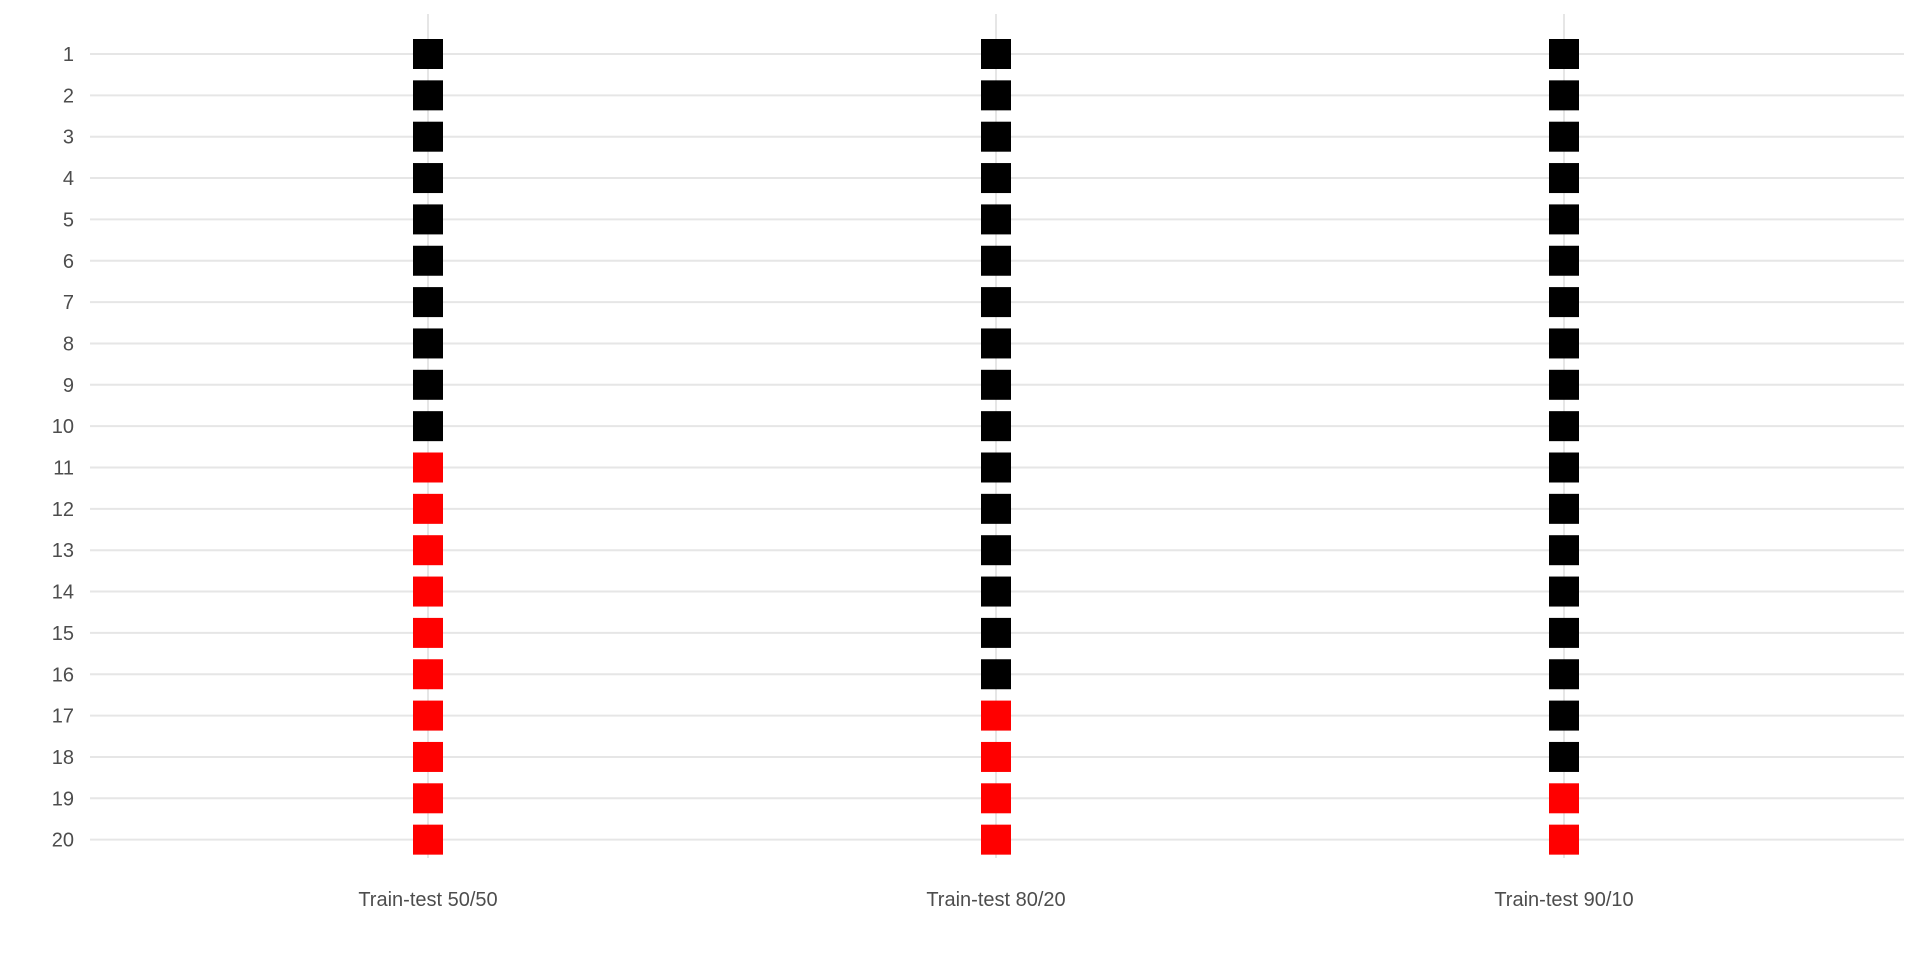 The height and width of the screenshot is (960, 1920). Describe the element at coordinates (1563, 900) in the screenshot. I see `x-tick-label: Train-test 90/10` at that location.